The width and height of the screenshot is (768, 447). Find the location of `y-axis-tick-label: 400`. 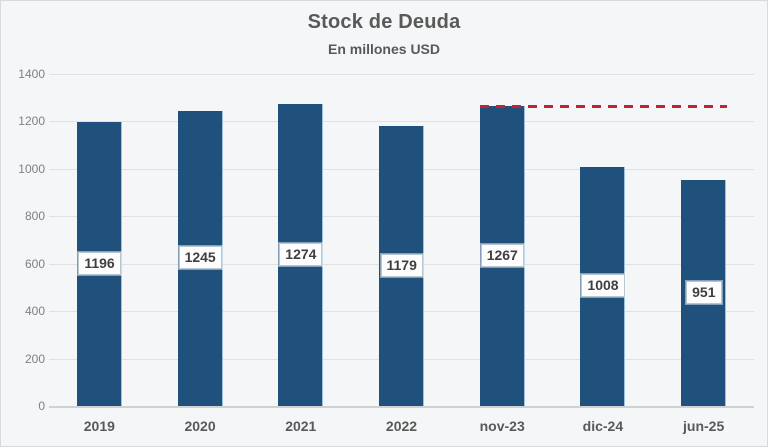

y-axis-tick-label: 400 is located at coordinates (34, 311).